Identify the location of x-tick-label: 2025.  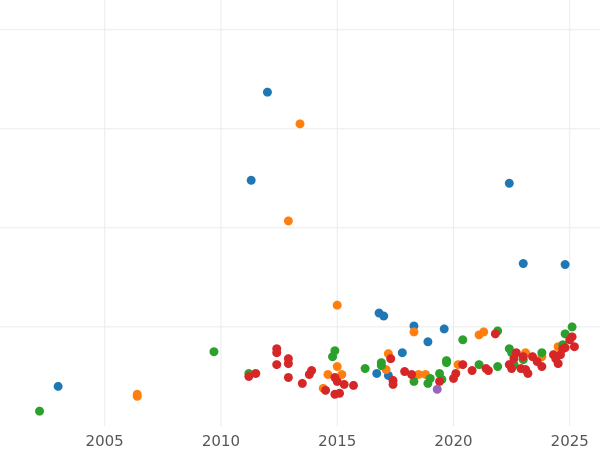
(570, 441).